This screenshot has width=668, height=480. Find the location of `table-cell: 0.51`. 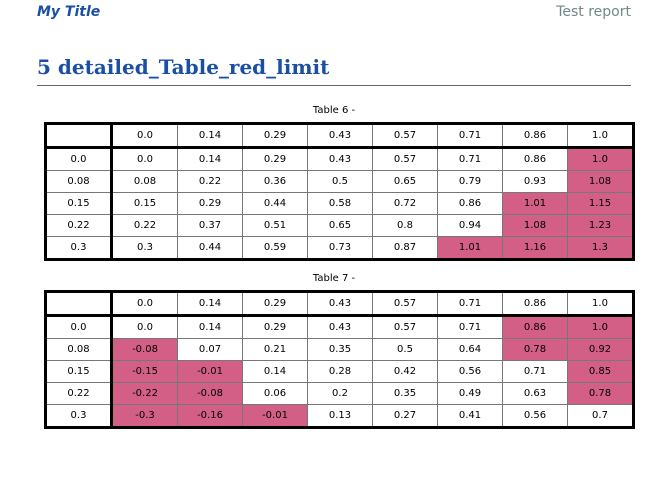

table-cell: 0.51 is located at coordinates (275, 225).